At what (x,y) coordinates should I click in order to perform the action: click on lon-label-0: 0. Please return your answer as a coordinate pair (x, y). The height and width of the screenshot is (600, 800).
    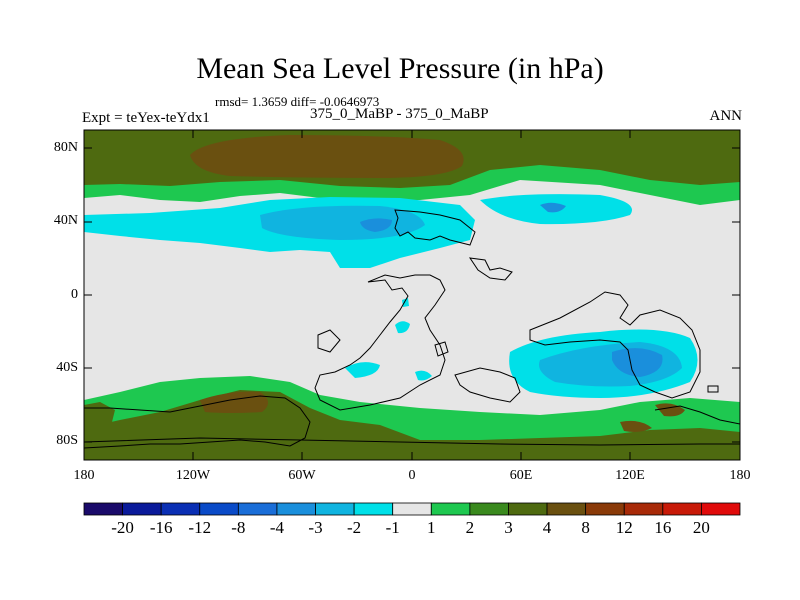
    Looking at the image, I should click on (412, 475).